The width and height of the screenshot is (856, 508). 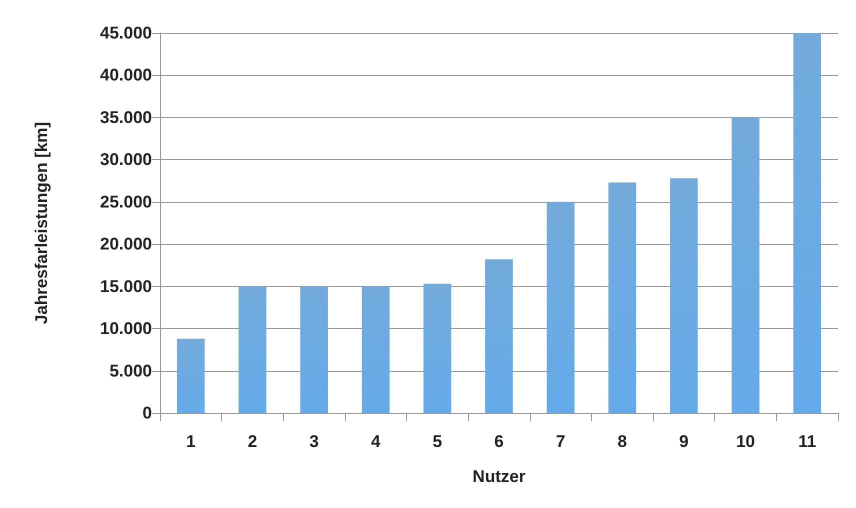 What do you see at coordinates (147, 413) in the screenshot?
I see `y-tick-label: 0` at bounding box center [147, 413].